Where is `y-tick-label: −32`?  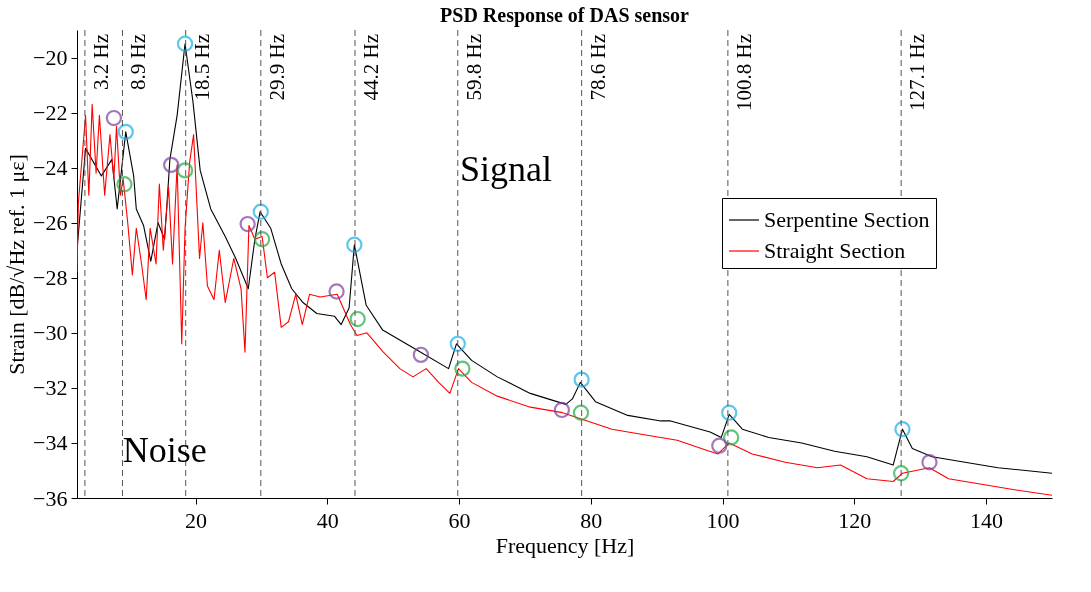 y-tick-label: −32 is located at coordinates (50, 388).